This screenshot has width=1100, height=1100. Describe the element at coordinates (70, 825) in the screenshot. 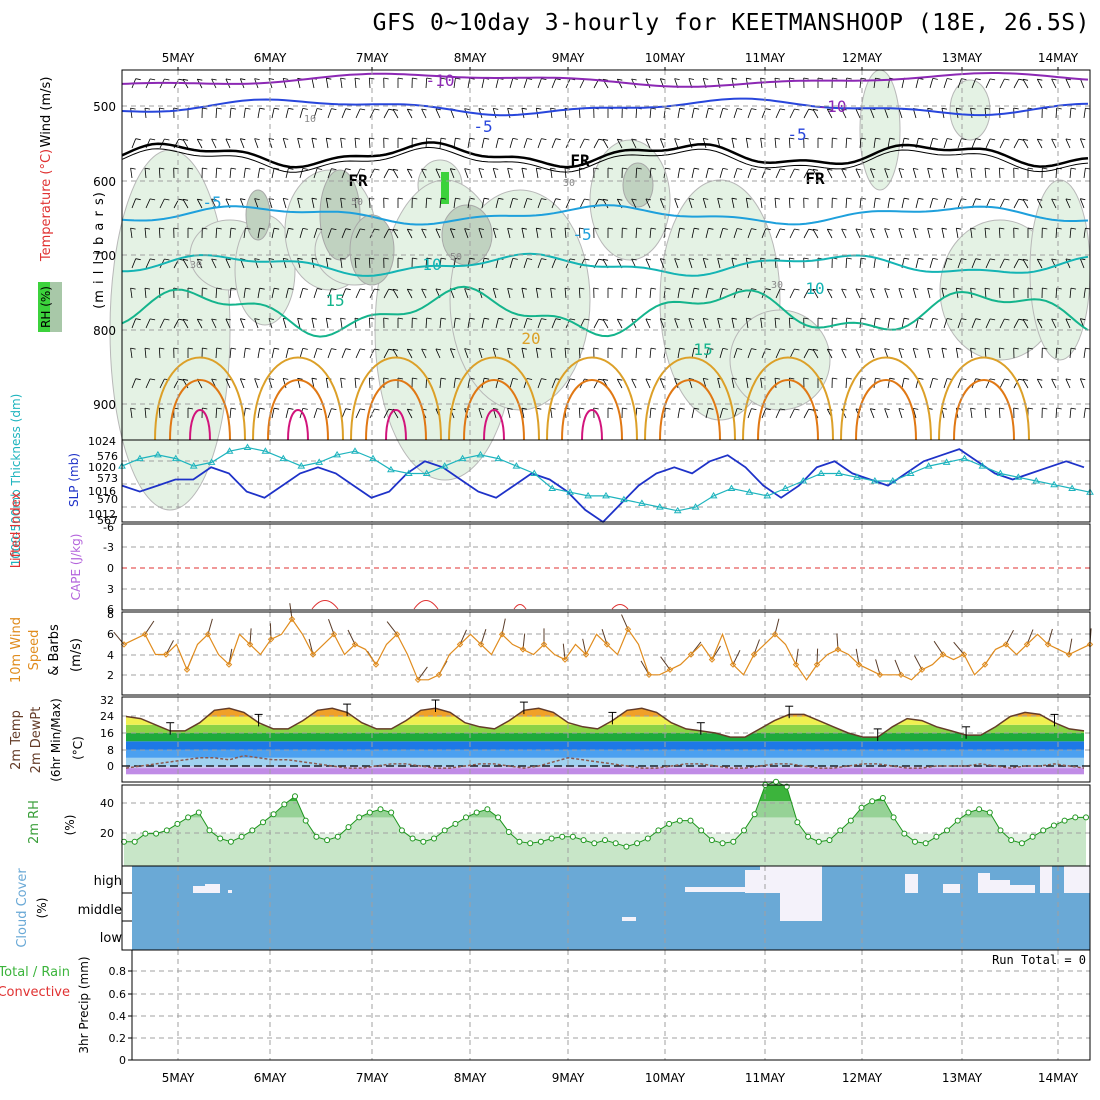

I see `rh2m-unit-label: (%)` at that location.